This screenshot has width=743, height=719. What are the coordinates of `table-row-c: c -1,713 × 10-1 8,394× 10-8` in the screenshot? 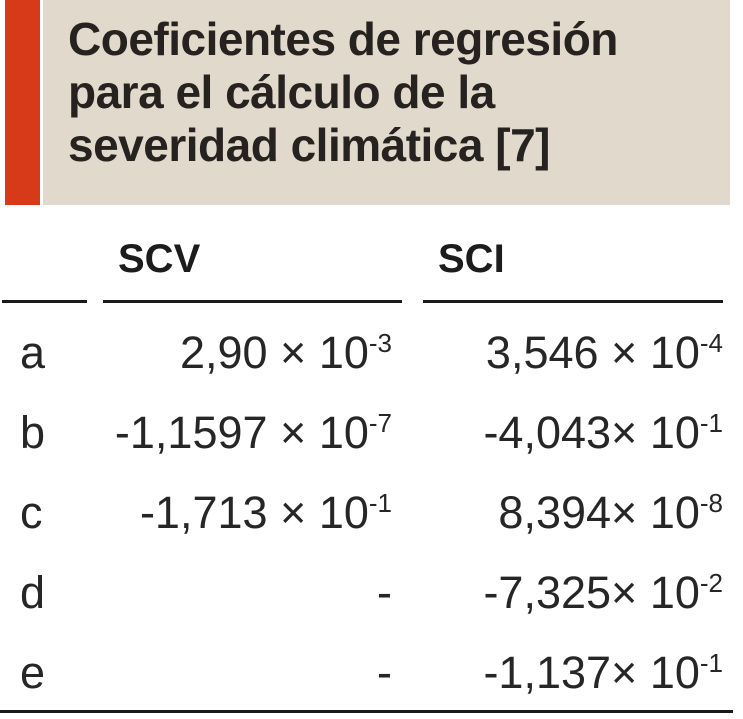 It's located at (361, 513).